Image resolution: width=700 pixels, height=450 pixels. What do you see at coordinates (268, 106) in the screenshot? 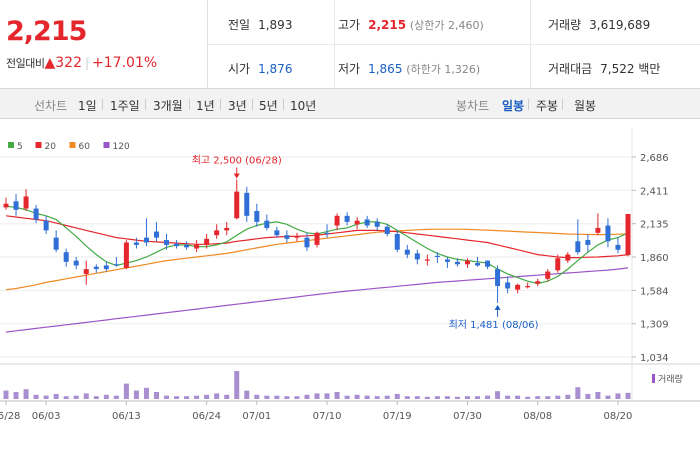
I see `period-5y-button: 5년` at bounding box center [268, 106].